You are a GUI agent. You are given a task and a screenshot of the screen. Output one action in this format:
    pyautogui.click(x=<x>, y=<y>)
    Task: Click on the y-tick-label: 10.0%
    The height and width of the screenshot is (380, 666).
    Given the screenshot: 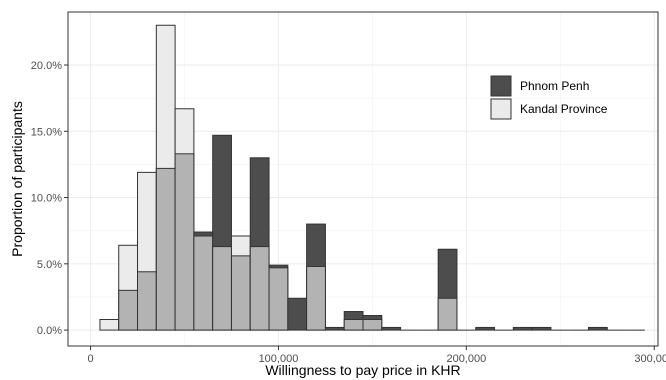 What is the action you would take?
    pyautogui.click(x=46, y=199)
    